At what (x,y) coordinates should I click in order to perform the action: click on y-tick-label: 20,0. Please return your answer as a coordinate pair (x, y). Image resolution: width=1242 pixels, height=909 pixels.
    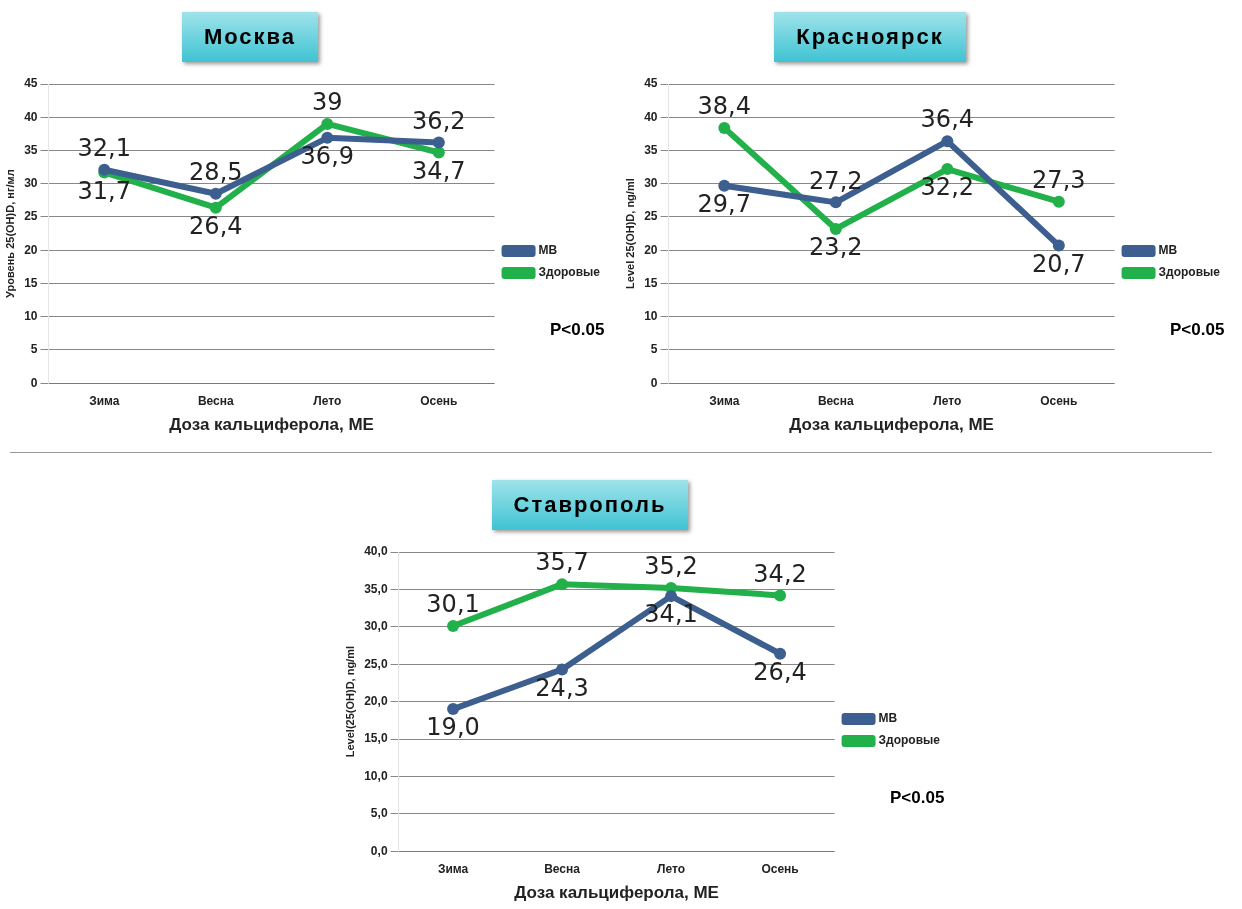
    Looking at the image, I should click on (376, 700).